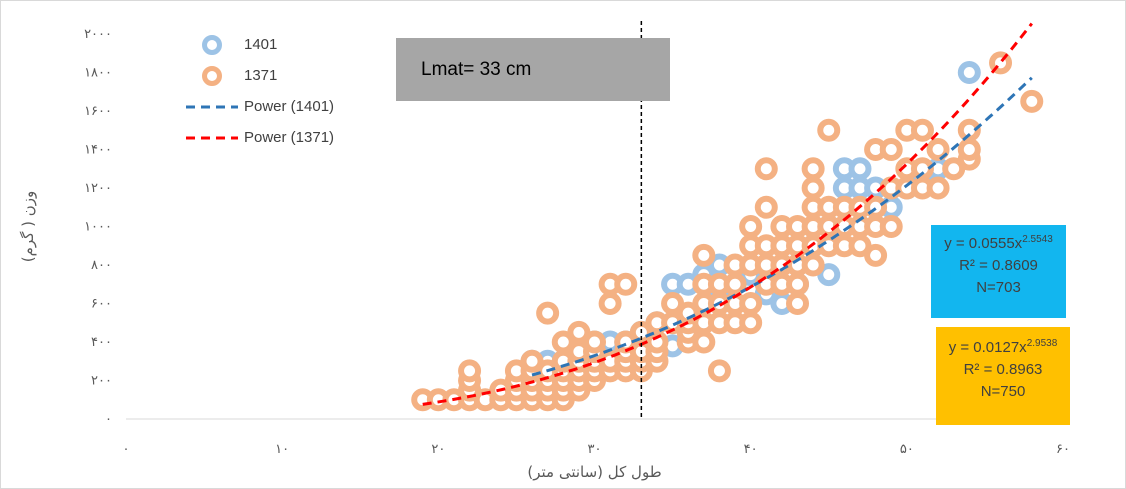  I want to click on y-tick-label: ۶۰۰, so click(101, 304).